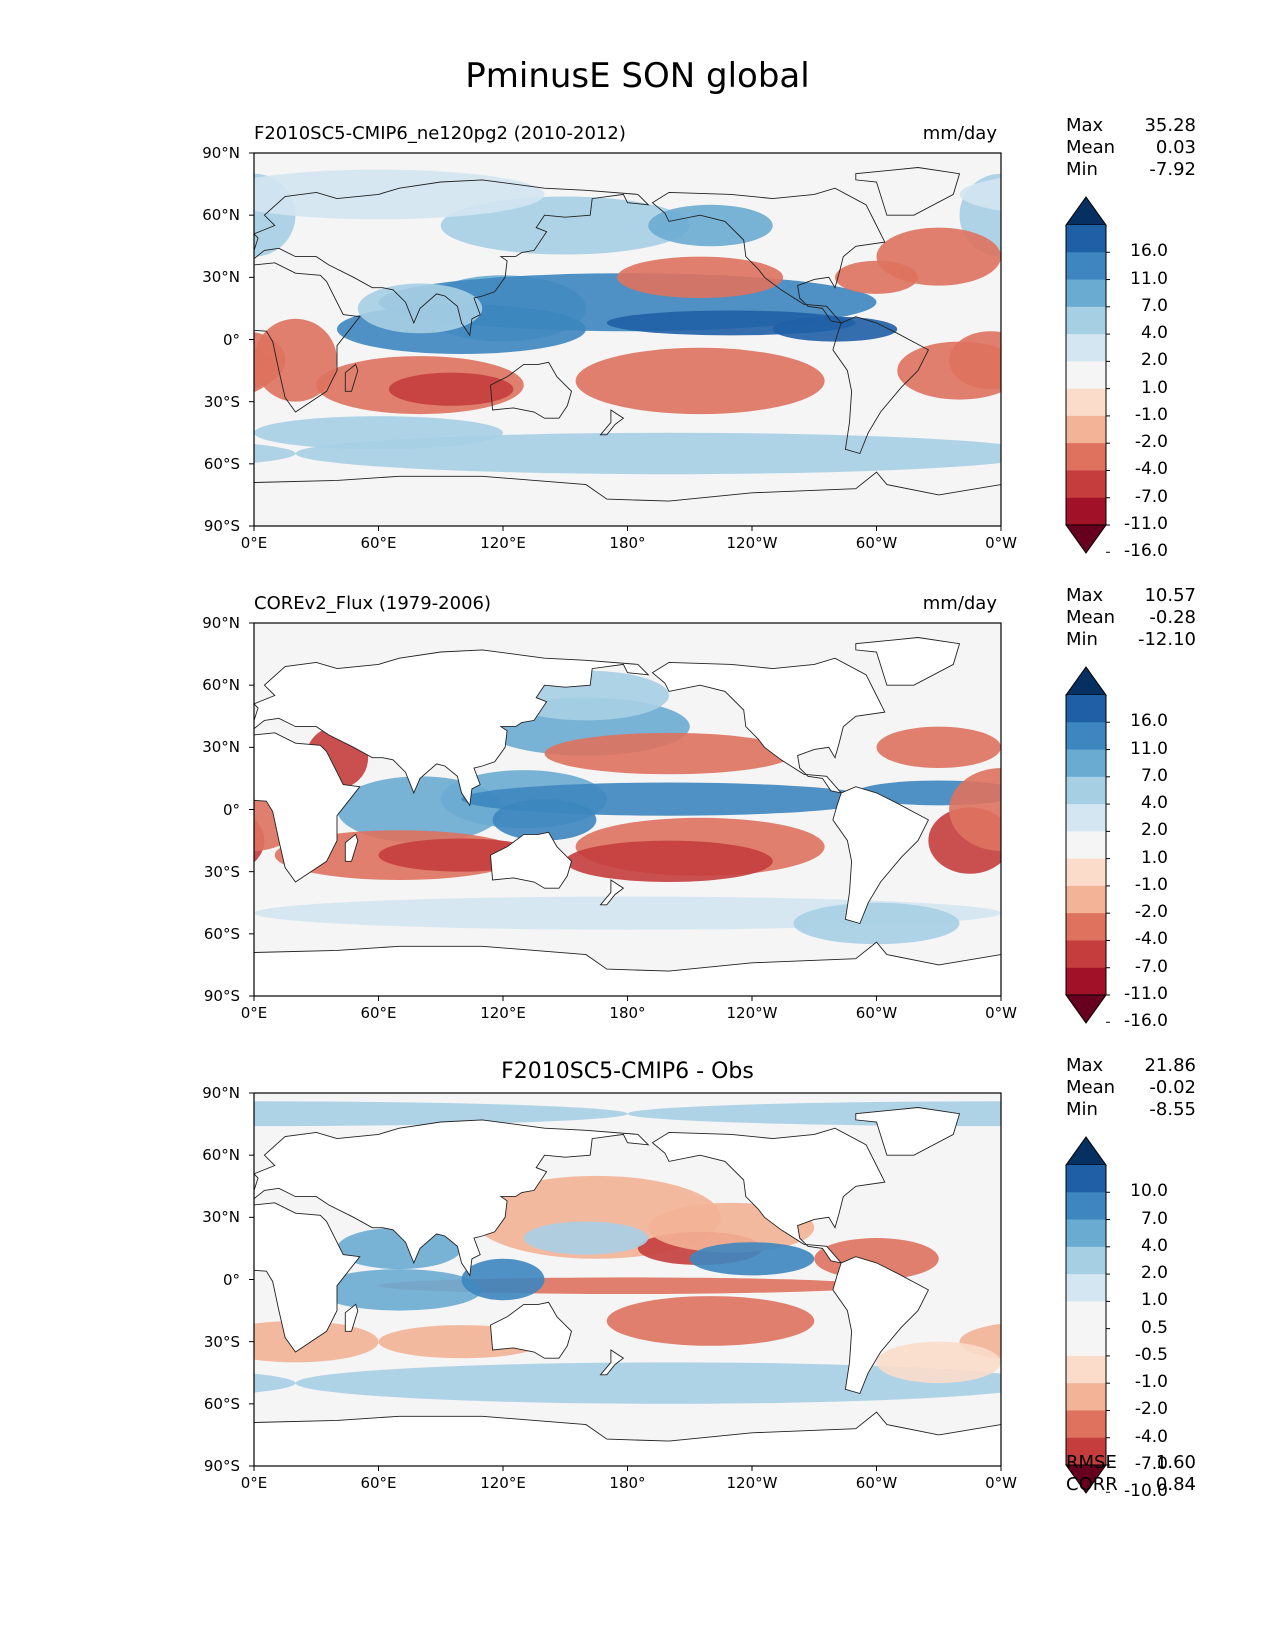 The height and width of the screenshot is (1650, 1275). What do you see at coordinates (1172, 1109) in the screenshot?
I see `stat-value: -8.55` at bounding box center [1172, 1109].